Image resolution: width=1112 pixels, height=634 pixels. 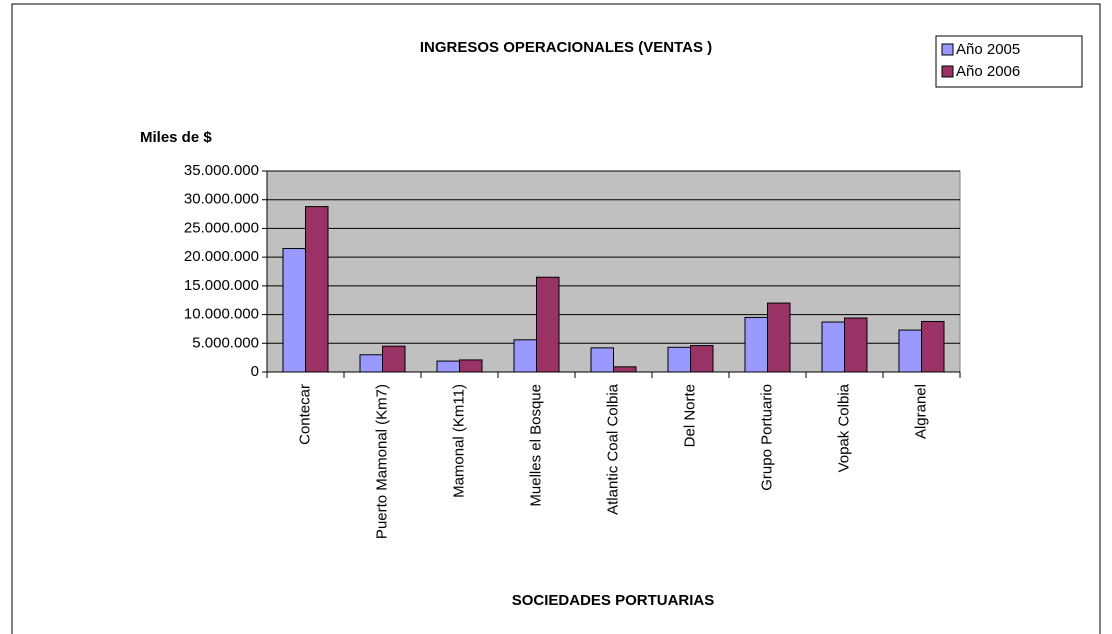 What do you see at coordinates (920, 411) in the screenshot?
I see `x-tick-label: Algranel` at bounding box center [920, 411].